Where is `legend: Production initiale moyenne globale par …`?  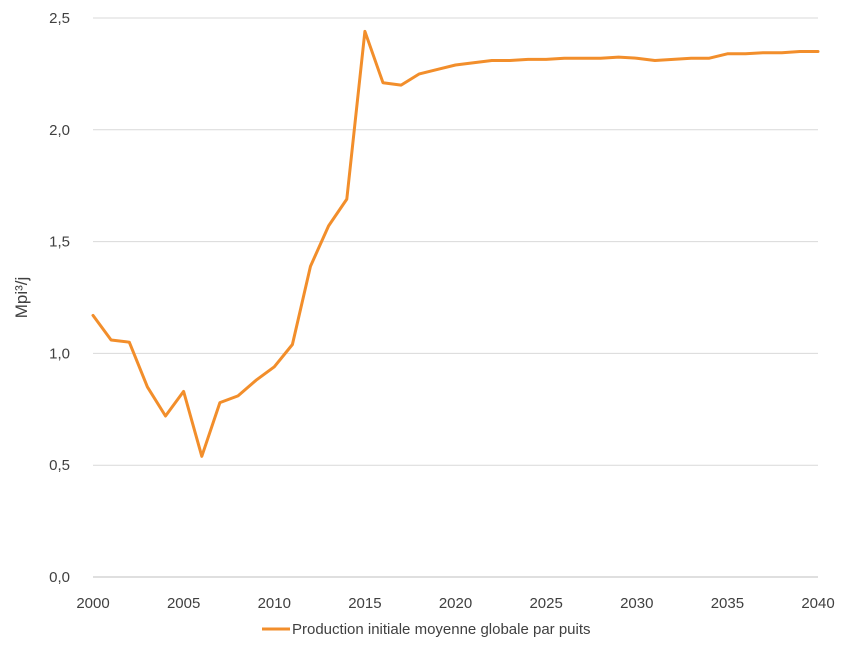
legend: Production initiale moyenne globale par … is located at coordinates (426, 629).